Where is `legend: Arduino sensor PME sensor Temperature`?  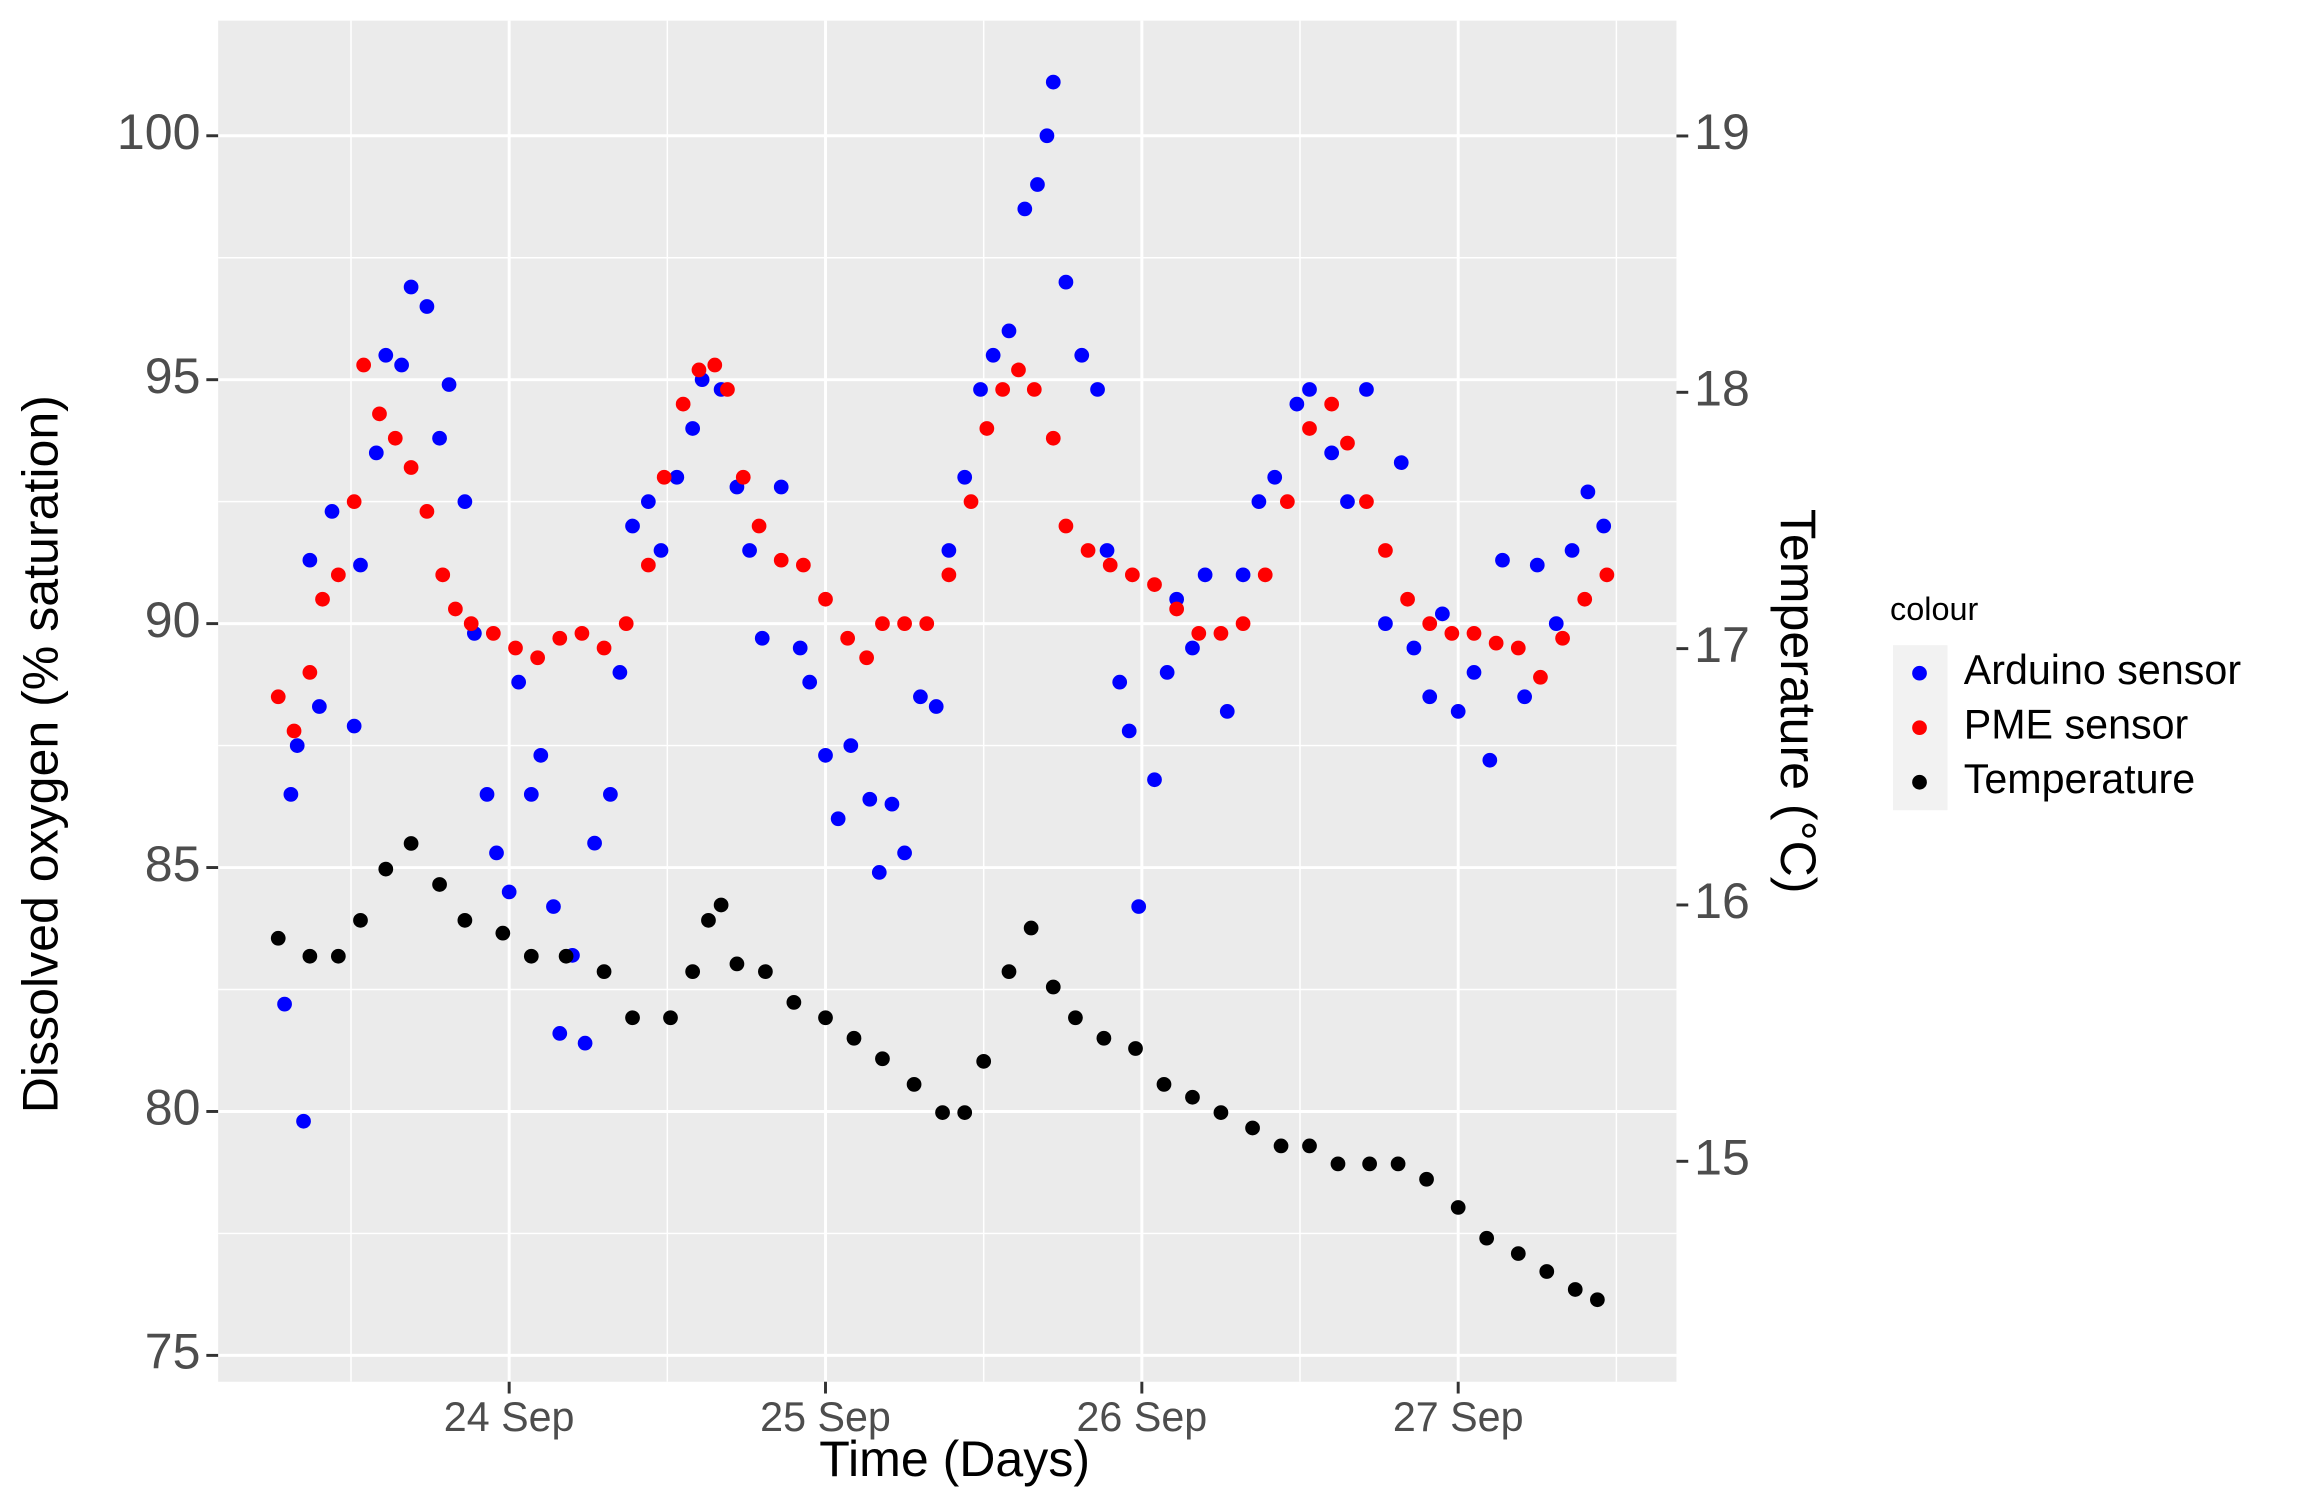 legend: Arduino sensor PME sensor Temperature is located at coordinates (2067, 728).